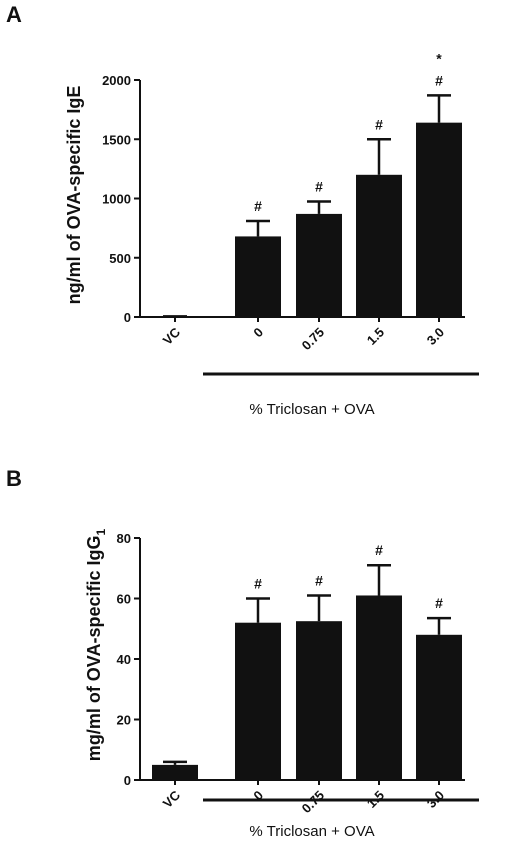 Image resolution: width=507 pixels, height=843 pixels. Describe the element at coordinates (14, 478) in the screenshot. I see `panel-b-letter: B` at that location.